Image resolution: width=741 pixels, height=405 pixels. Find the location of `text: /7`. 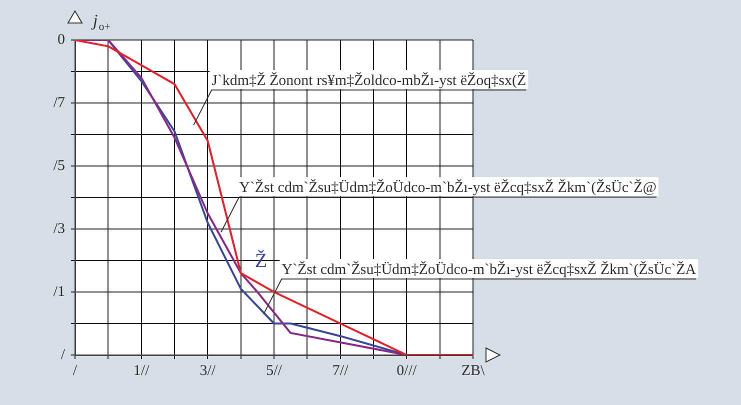

text: /7 is located at coordinates (59, 102).